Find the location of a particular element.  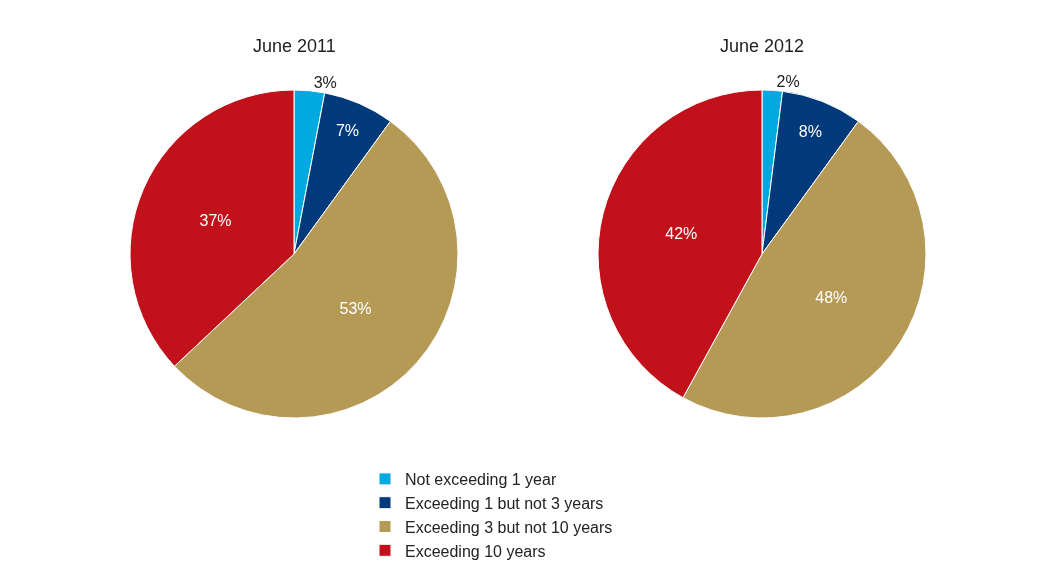

data-label: 3% is located at coordinates (325, 82).